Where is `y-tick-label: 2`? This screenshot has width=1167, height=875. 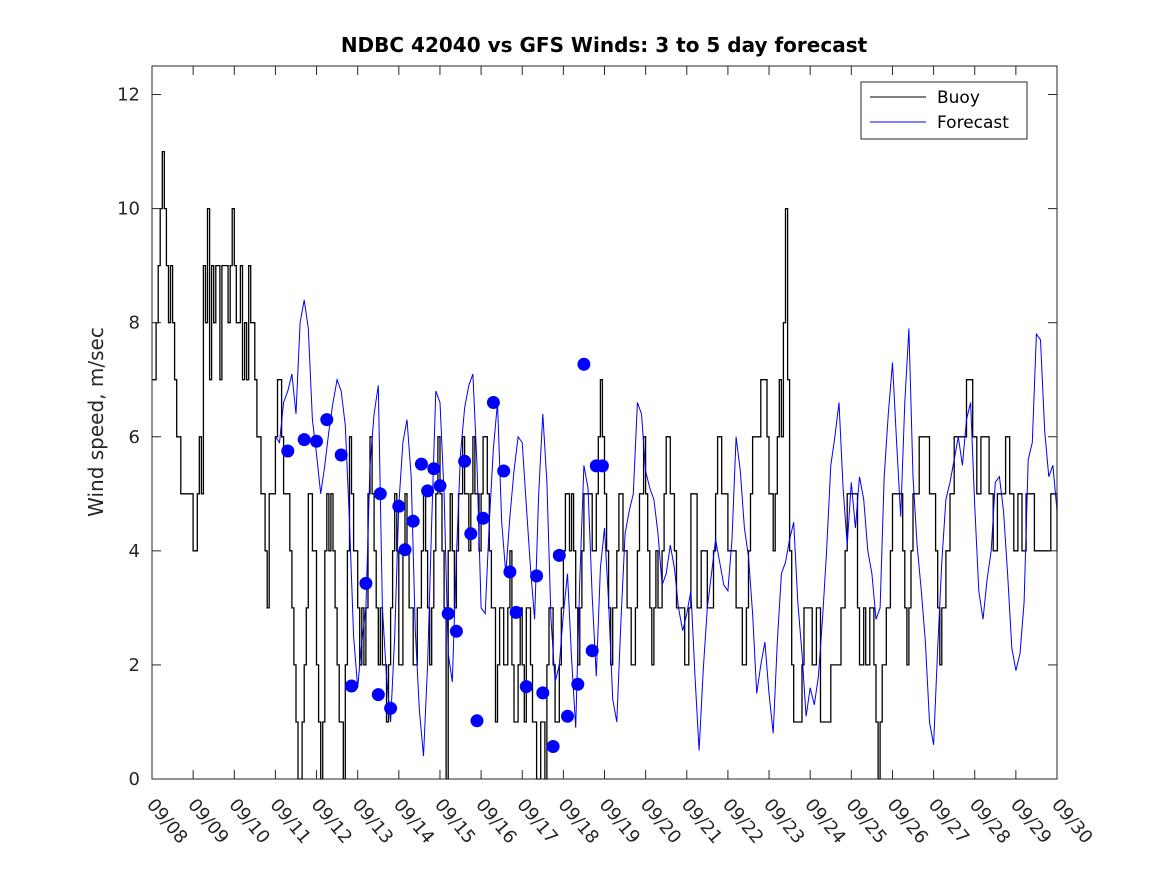 y-tick-label: 2 is located at coordinates (134, 665).